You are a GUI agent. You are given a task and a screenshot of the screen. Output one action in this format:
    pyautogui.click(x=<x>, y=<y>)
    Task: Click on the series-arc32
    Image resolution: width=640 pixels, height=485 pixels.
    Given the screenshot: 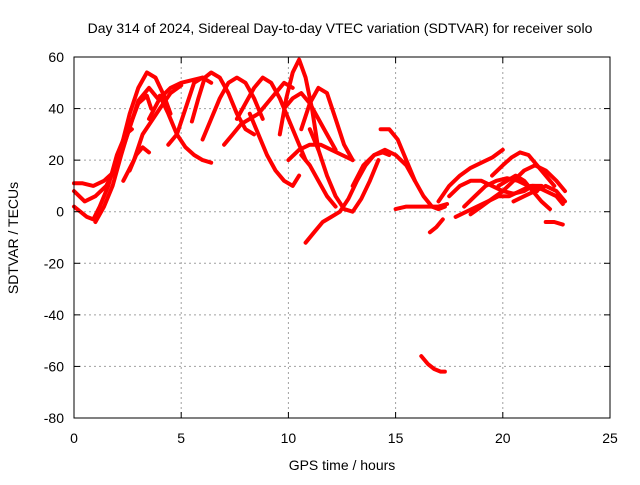 What is the action you would take?
    pyautogui.click(x=523, y=169)
    